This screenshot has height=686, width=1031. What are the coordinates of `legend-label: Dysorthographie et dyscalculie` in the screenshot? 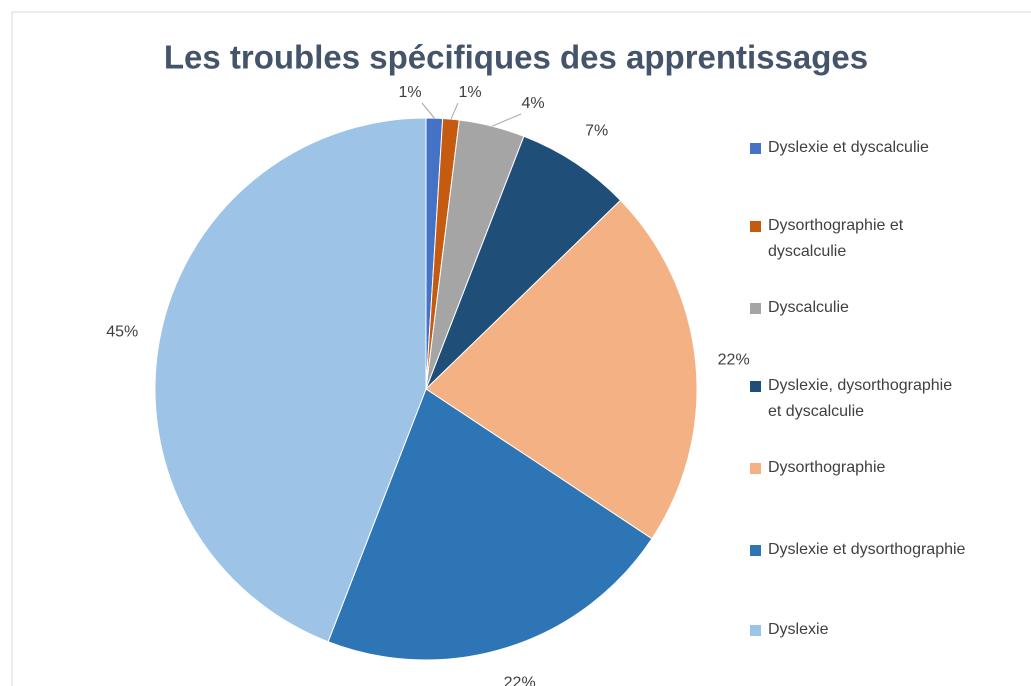 It's located at (836, 238).